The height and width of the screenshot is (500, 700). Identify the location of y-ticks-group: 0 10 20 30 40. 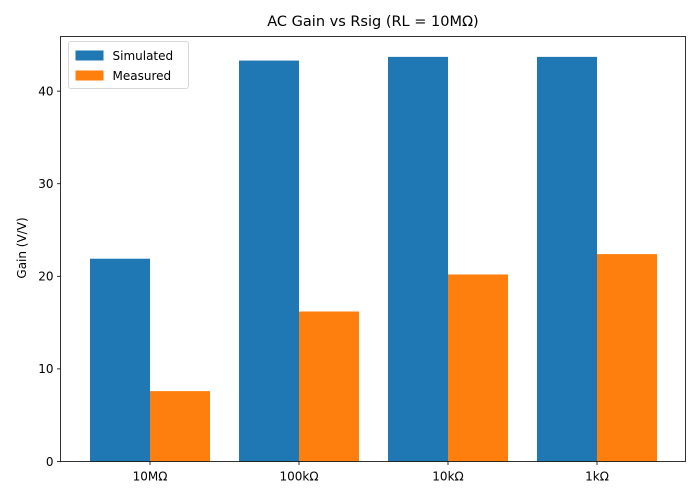
(49, 276).